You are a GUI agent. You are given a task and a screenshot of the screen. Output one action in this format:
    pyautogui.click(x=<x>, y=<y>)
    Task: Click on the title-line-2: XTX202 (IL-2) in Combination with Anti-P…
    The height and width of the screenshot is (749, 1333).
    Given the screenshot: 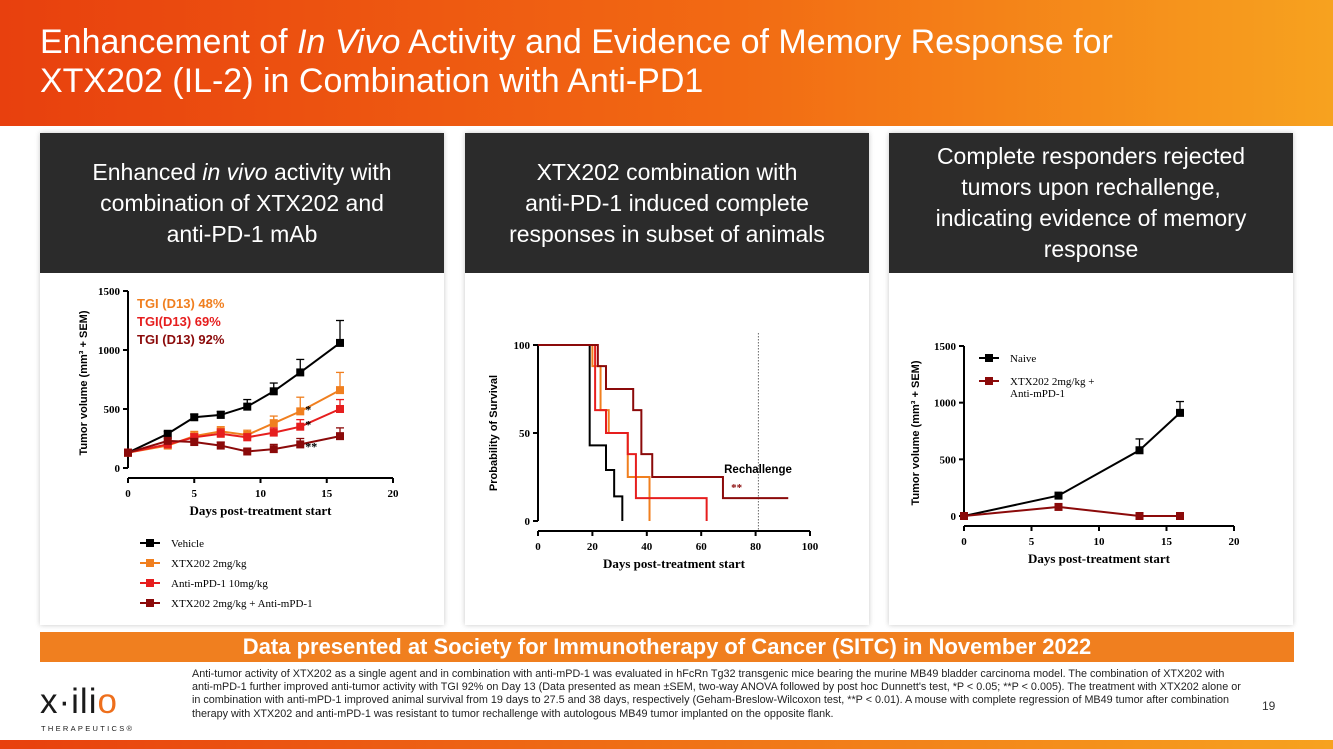 What is the action you would take?
    pyautogui.click(x=372, y=81)
    